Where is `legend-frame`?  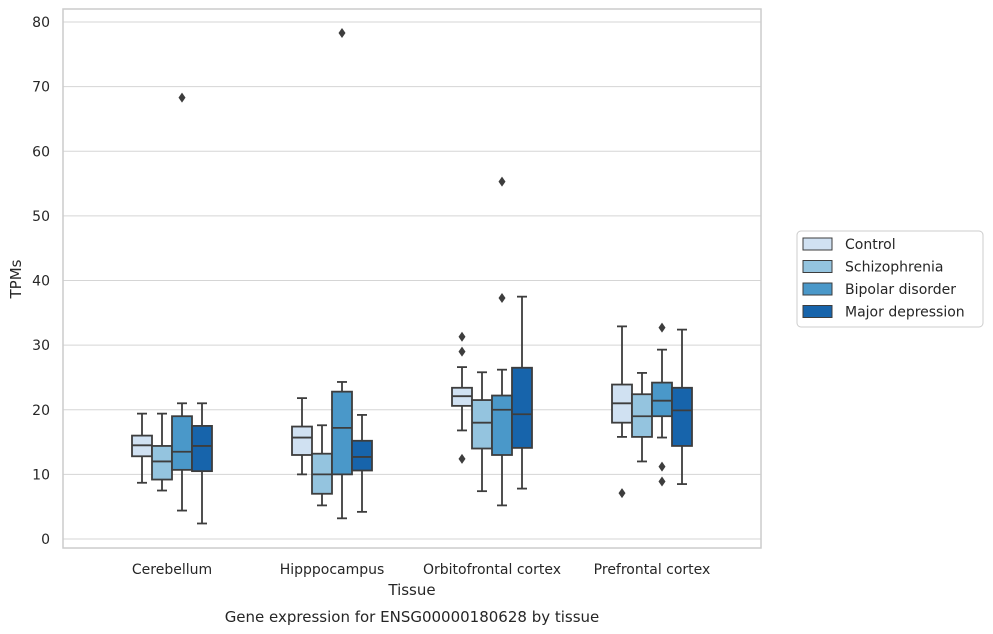 legend-frame is located at coordinates (890, 279).